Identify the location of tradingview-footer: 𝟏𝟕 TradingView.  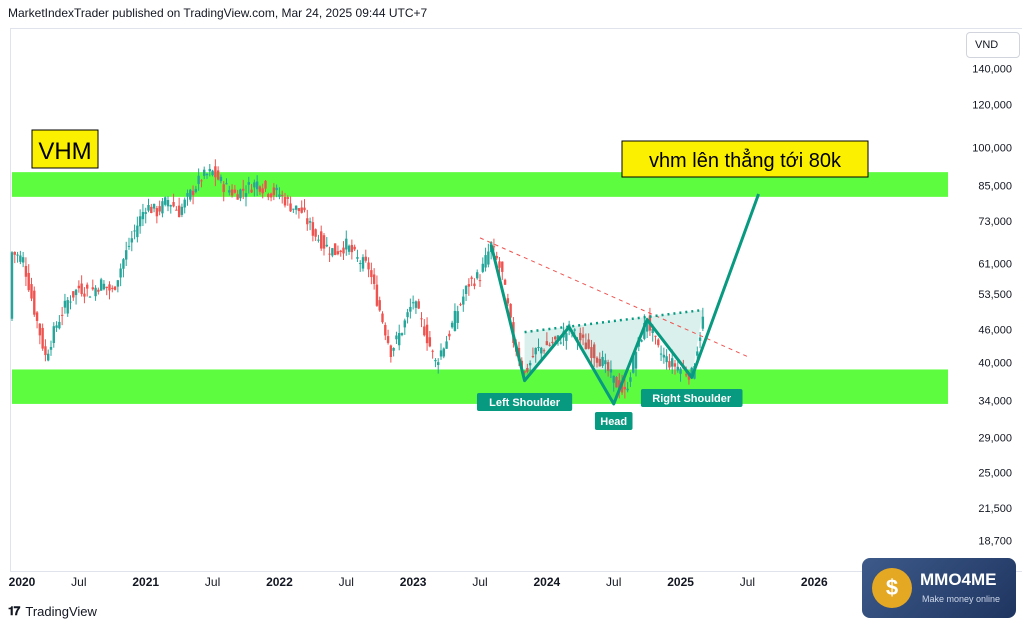
(52, 611).